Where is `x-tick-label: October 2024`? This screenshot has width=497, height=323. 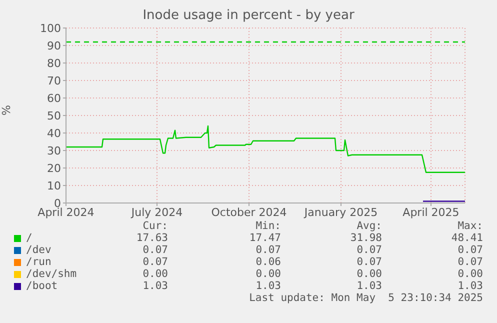
x-tick-label: October 2024 is located at coordinates (249, 212).